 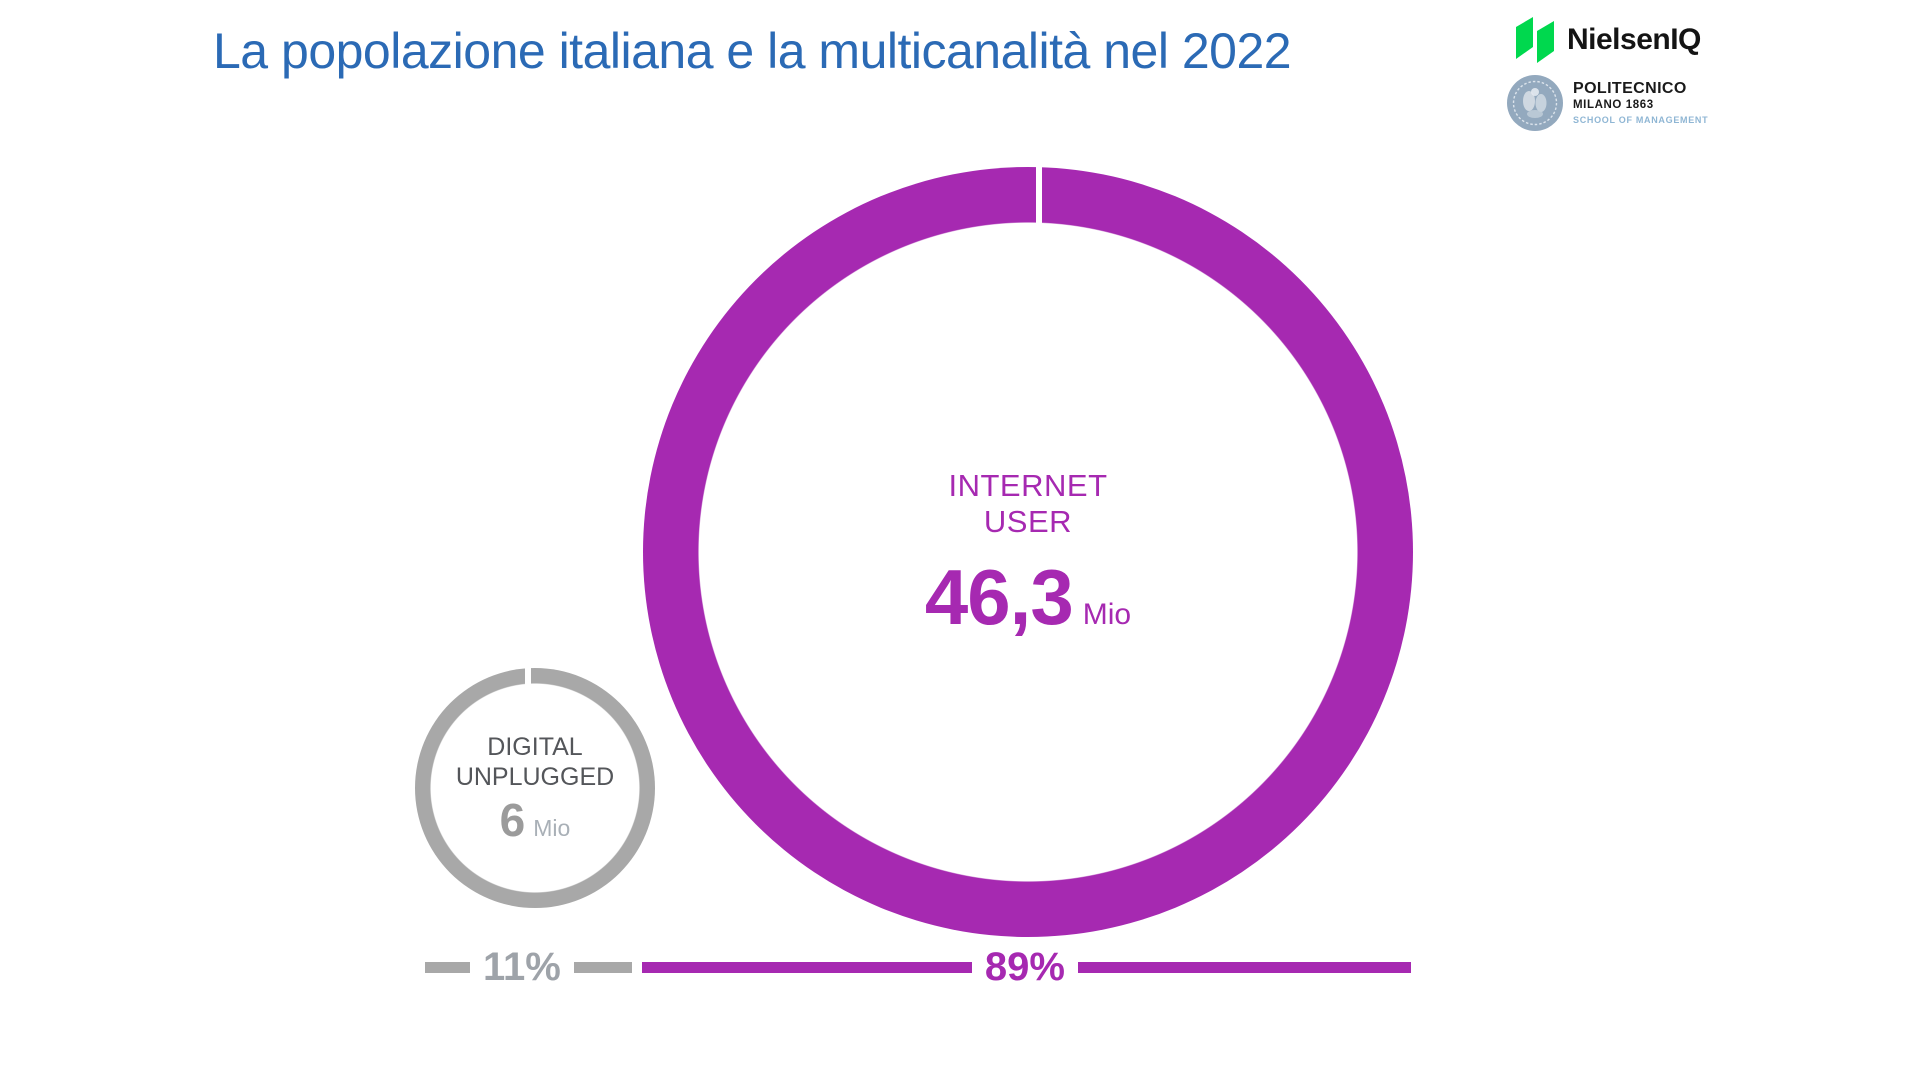 What do you see at coordinates (1641, 119) in the screenshot?
I see `polimi-school: SCHOOL OF MANAGEMENT` at bounding box center [1641, 119].